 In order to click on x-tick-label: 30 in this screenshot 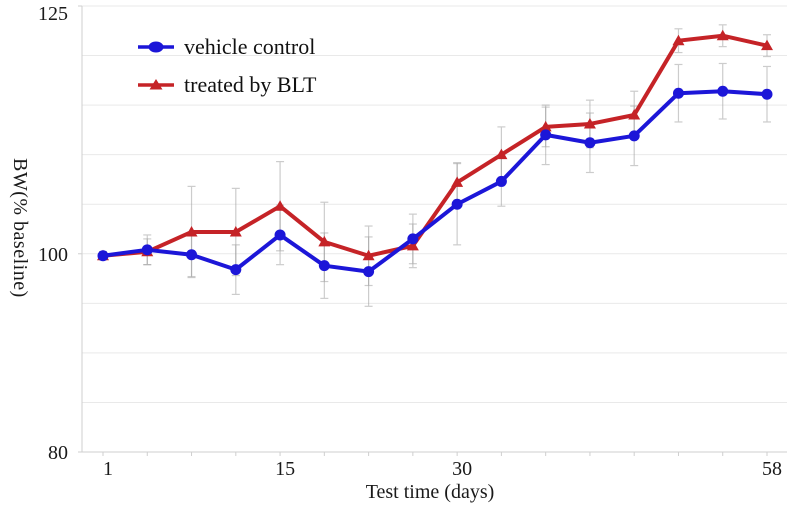, I will do `click(462, 469)`.